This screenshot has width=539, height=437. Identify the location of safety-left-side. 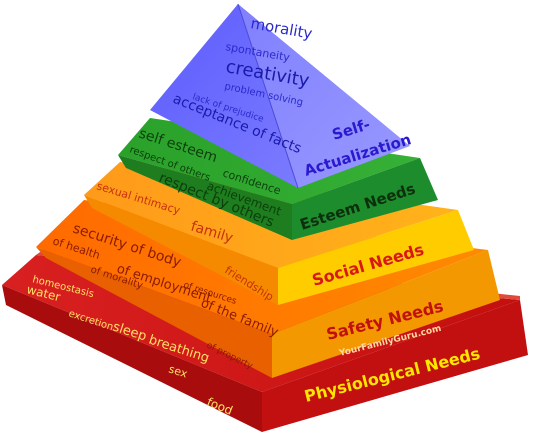
(154, 312).